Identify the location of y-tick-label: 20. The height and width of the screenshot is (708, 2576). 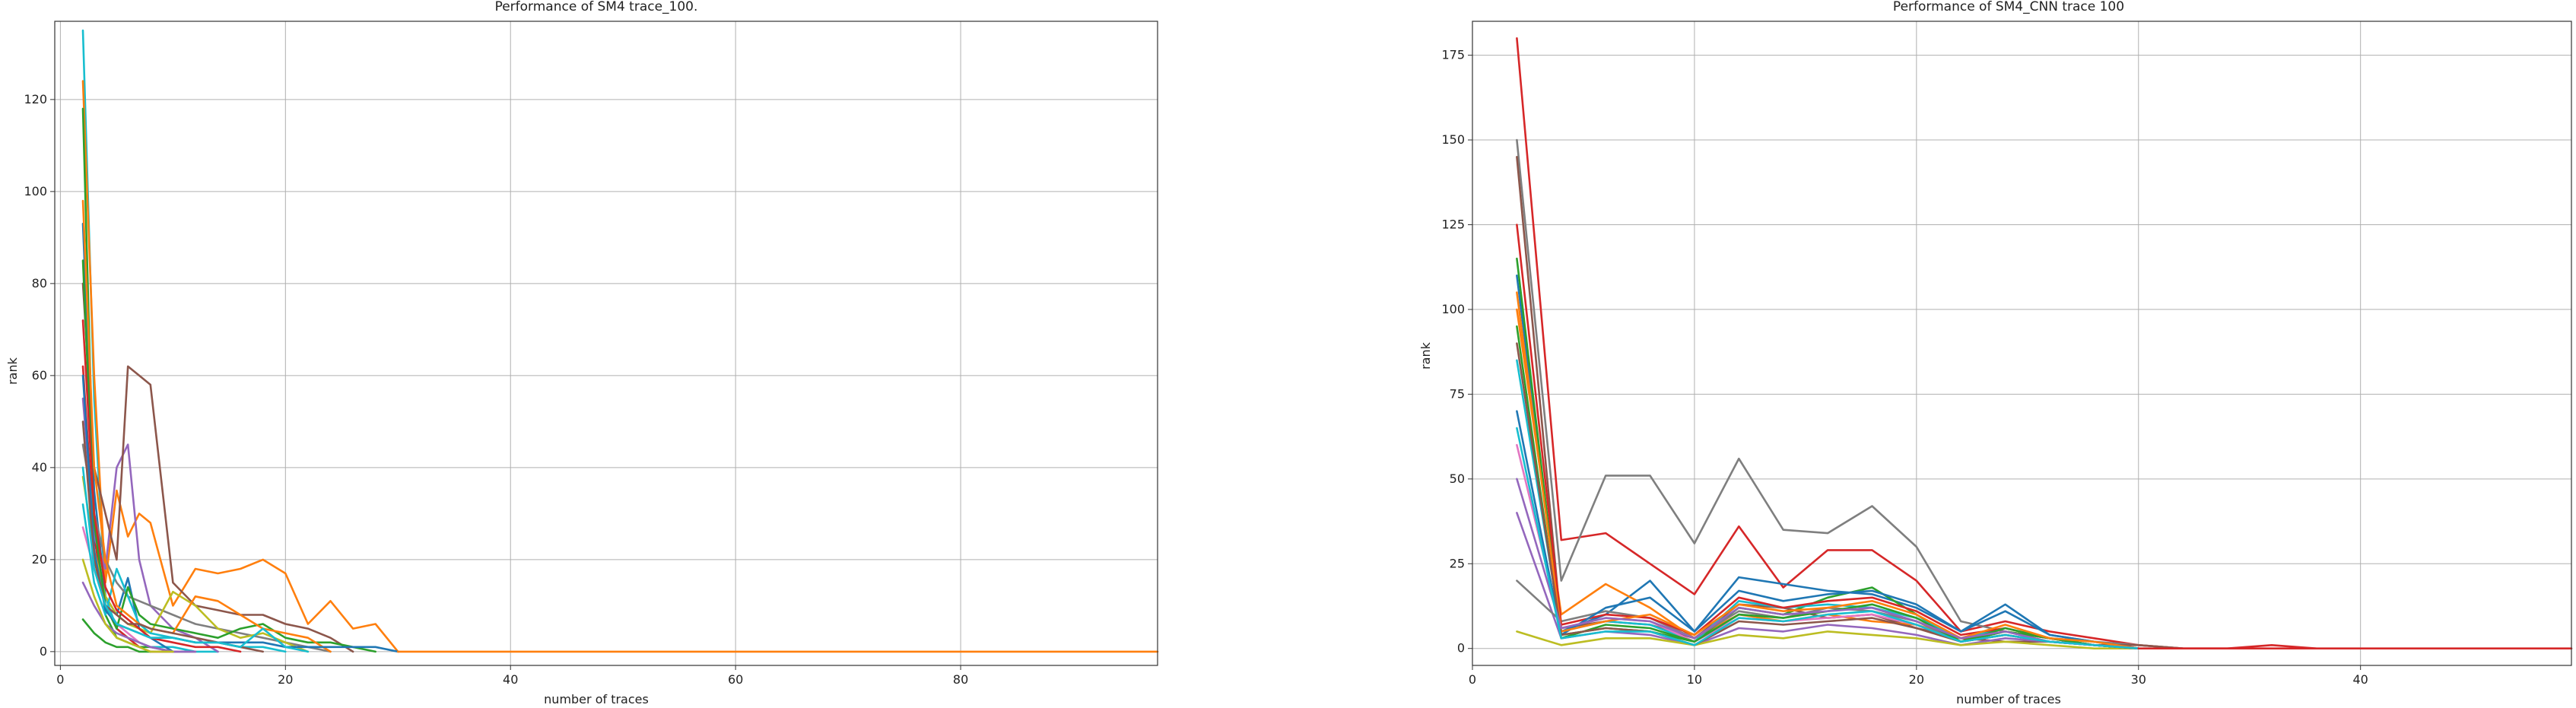
(39, 559).